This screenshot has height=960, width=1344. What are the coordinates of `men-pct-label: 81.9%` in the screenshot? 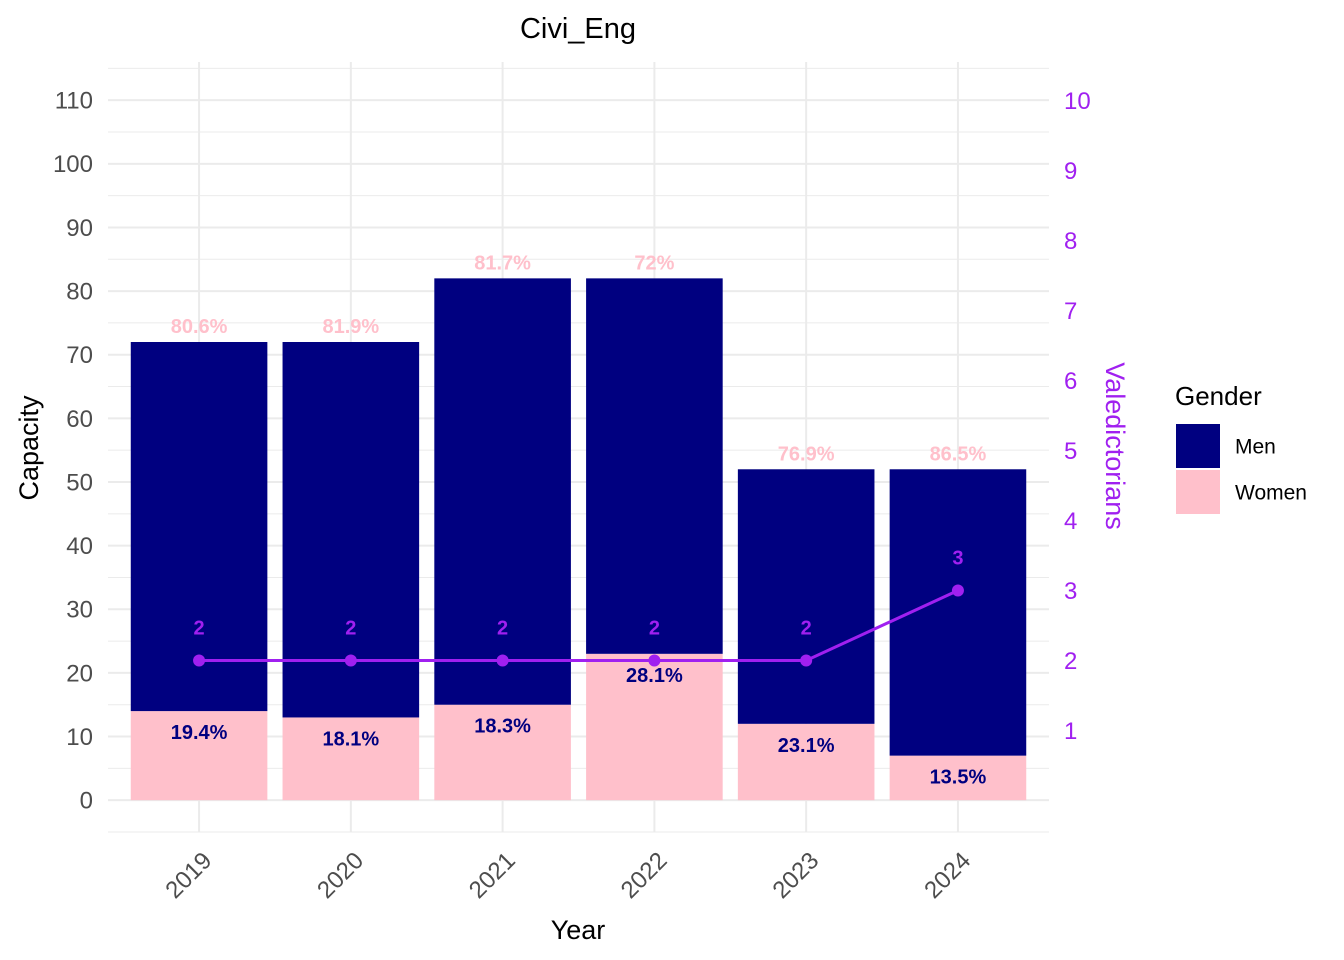 It's located at (350, 327).